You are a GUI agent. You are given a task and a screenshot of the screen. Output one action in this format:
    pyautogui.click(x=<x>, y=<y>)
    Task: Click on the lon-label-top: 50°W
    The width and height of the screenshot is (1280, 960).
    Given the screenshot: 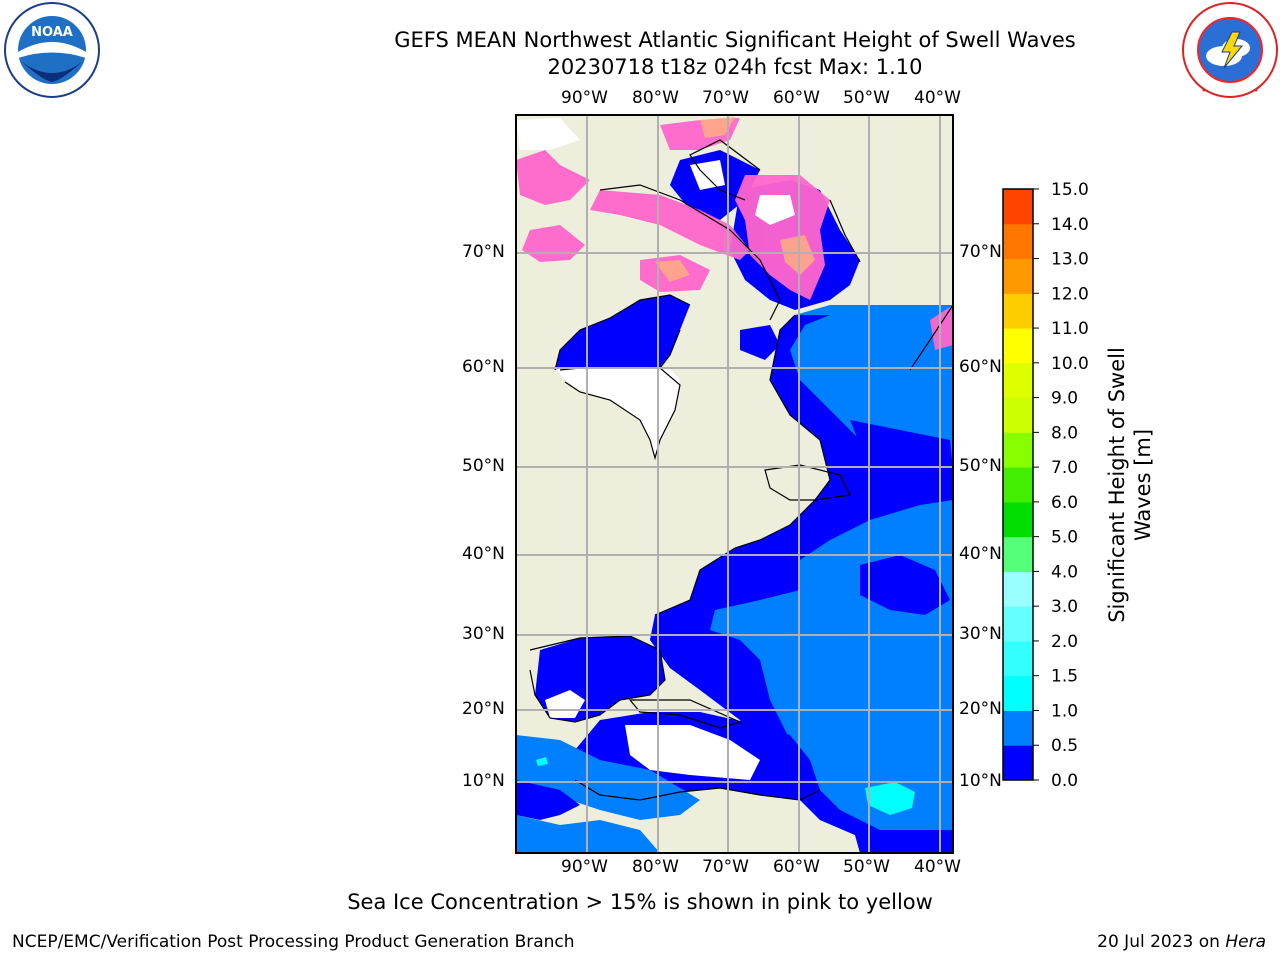 What is the action you would take?
    pyautogui.click(x=866, y=98)
    